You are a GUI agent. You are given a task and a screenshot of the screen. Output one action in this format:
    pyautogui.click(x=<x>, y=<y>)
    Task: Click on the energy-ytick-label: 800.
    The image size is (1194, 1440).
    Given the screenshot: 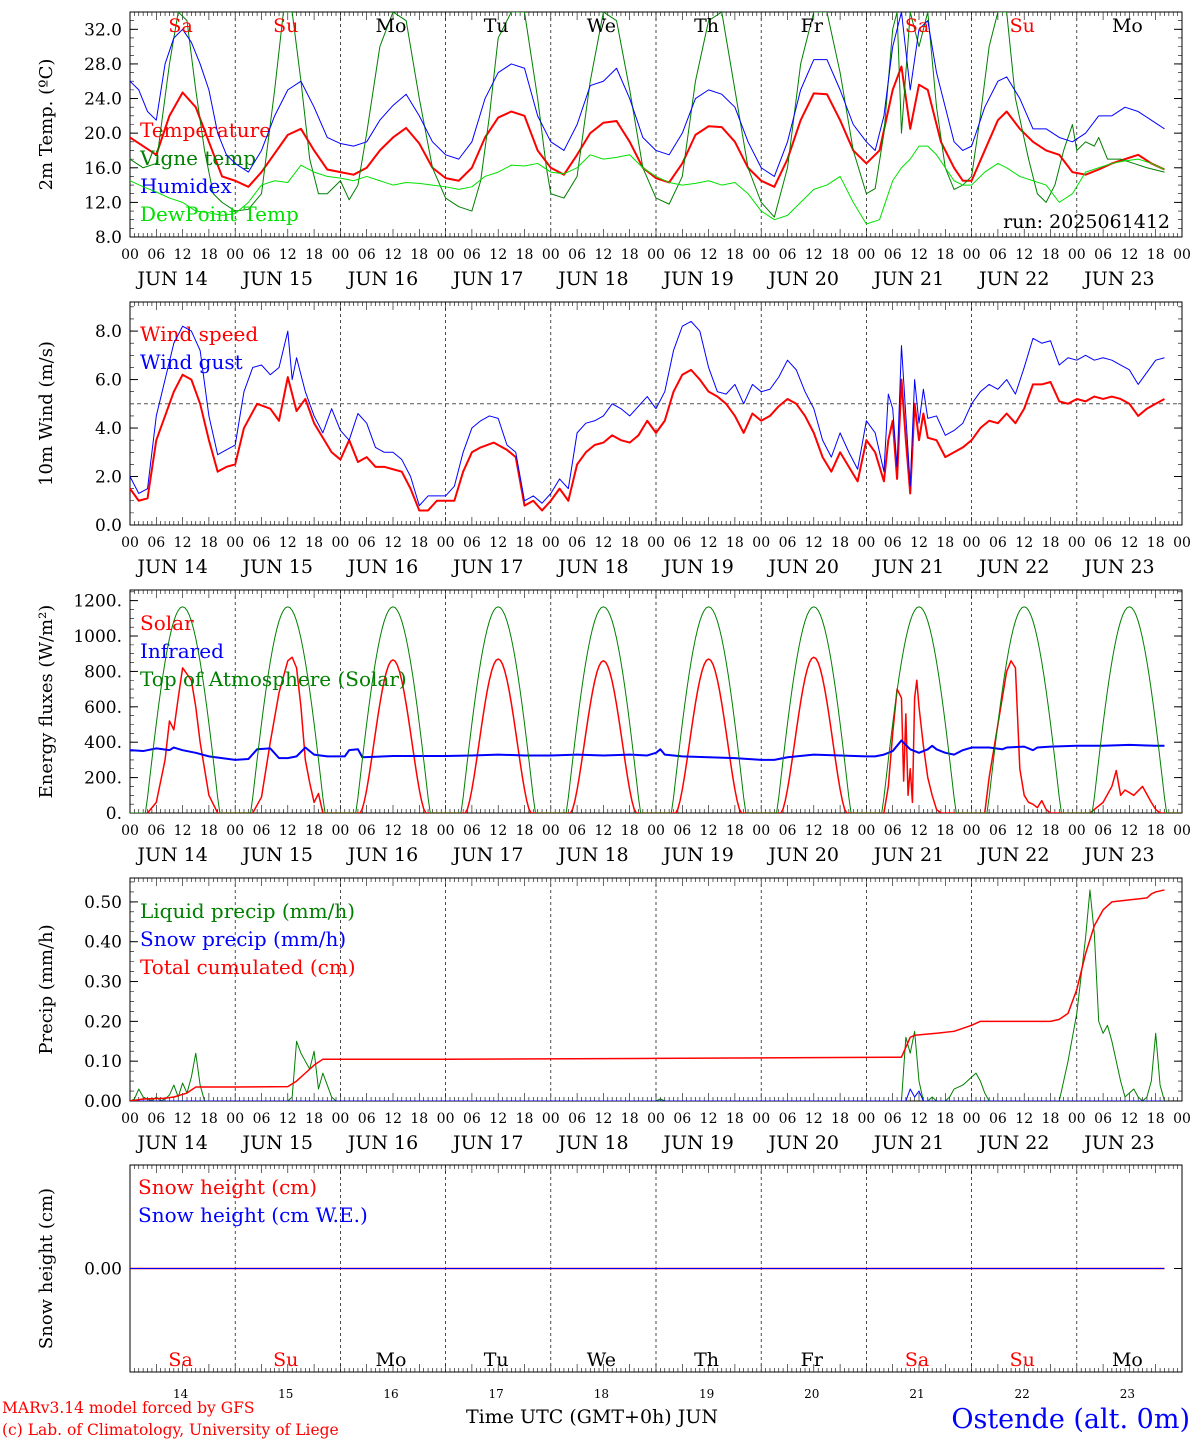 What is the action you would take?
    pyautogui.click(x=103, y=672)
    